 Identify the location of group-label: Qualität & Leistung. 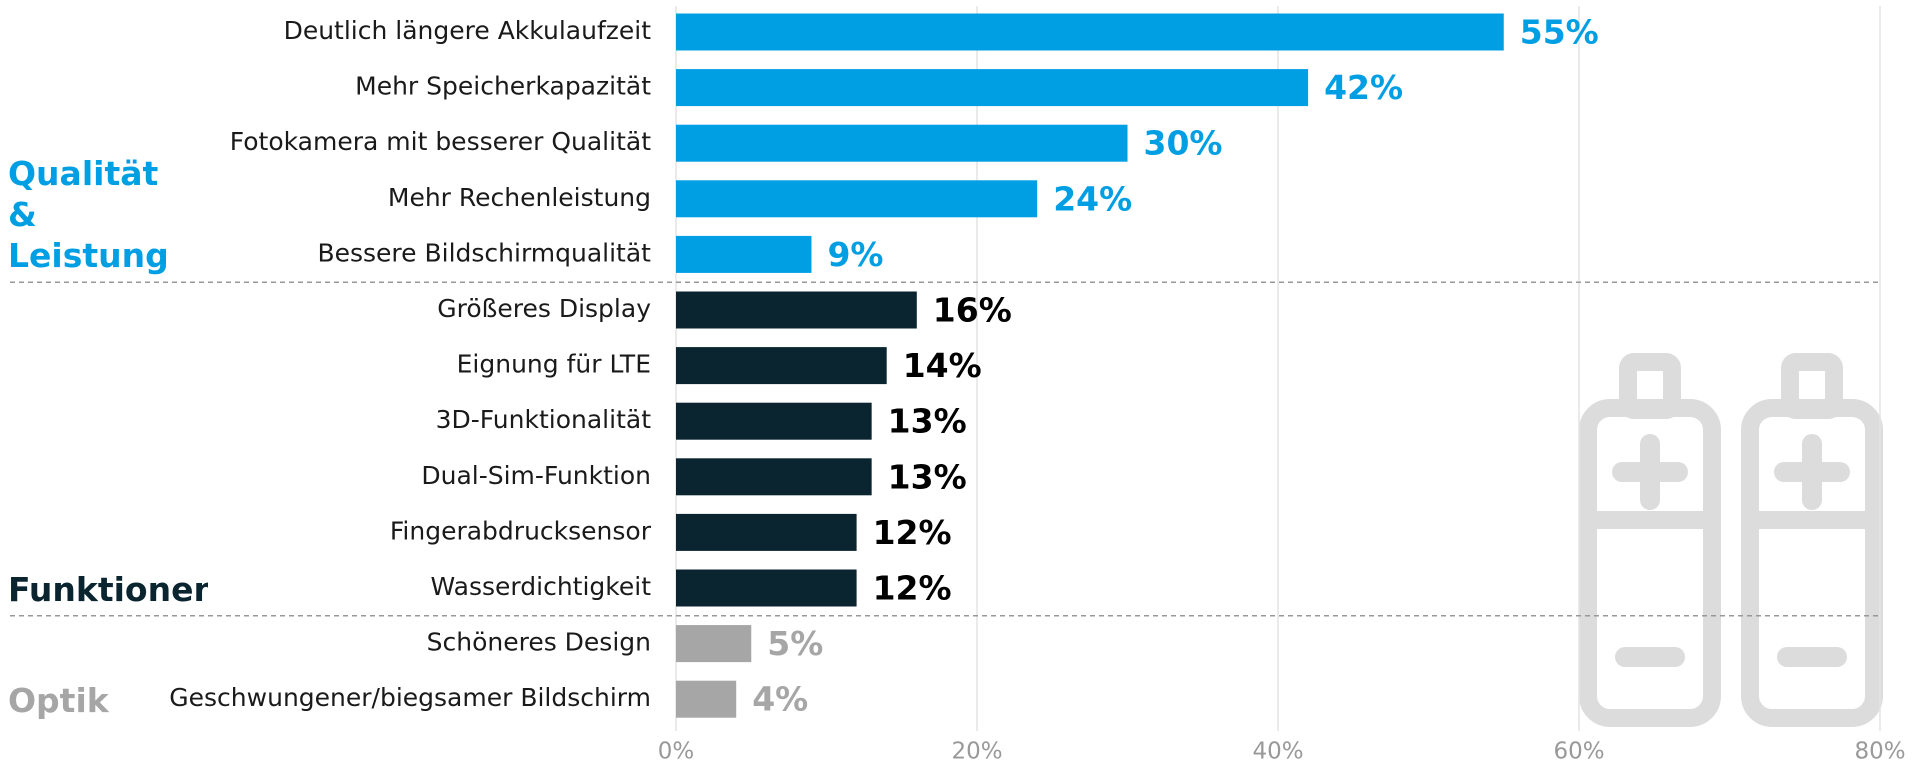
(88, 214).